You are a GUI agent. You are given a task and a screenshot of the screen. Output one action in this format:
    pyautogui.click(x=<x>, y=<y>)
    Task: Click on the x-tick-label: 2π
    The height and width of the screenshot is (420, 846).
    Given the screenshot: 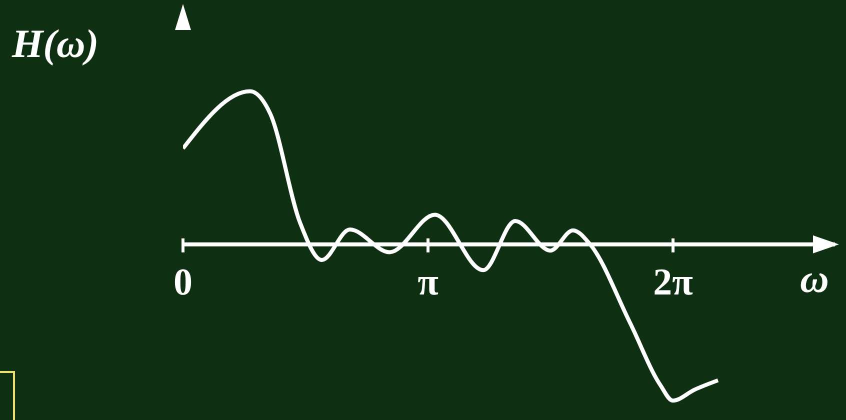 What is the action you would take?
    pyautogui.click(x=673, y=282)
    